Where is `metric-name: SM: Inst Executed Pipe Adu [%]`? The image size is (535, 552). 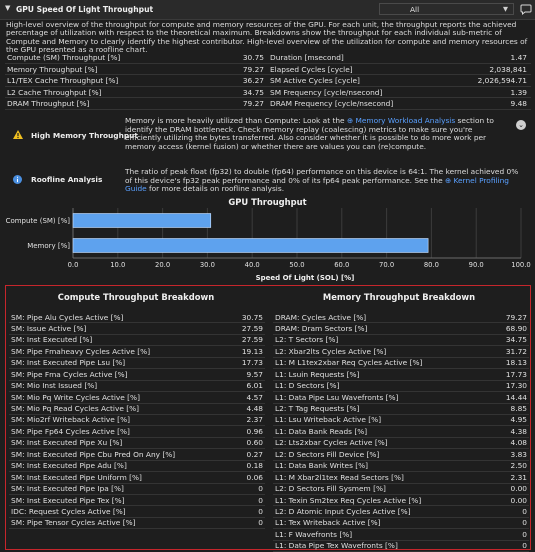
metric-name: SM: Inst Executed Pipe Adu [%] is located at coordinates (69, 466).